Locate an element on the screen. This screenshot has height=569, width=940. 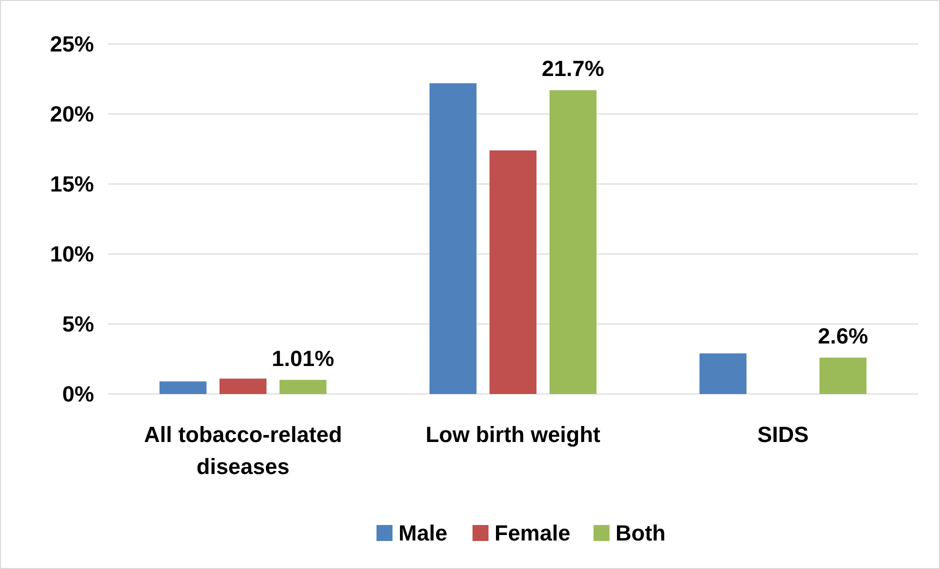
x-tick-label: SIDS is located at coordinates (783, 434).